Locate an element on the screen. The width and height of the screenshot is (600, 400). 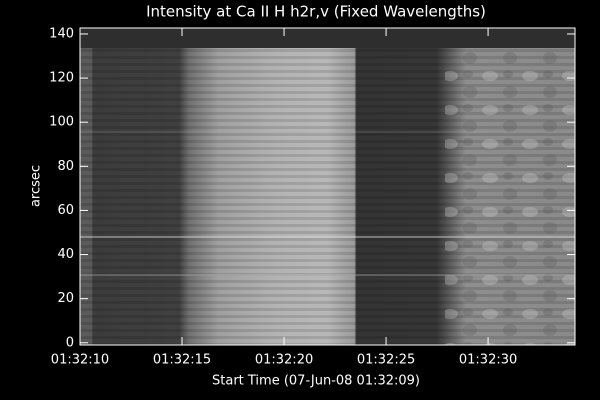
x-tick-label: 01:32:25 is located at coordinates (386, 360).